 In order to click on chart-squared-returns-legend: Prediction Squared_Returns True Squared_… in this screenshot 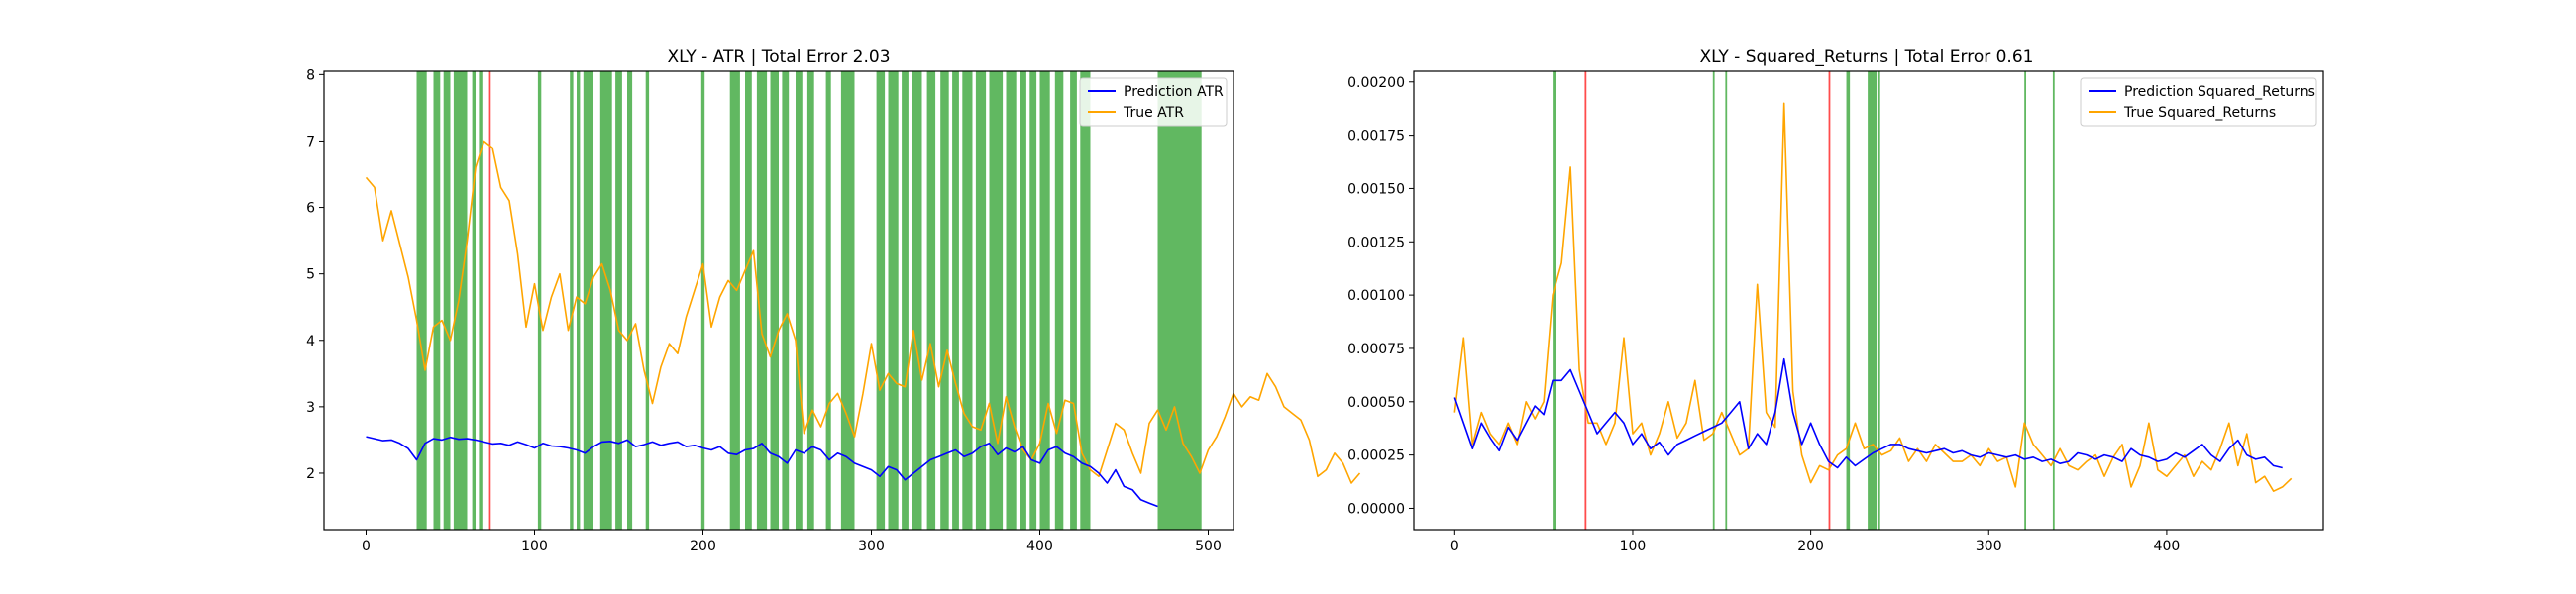, I will do `click(2198, 102)`.